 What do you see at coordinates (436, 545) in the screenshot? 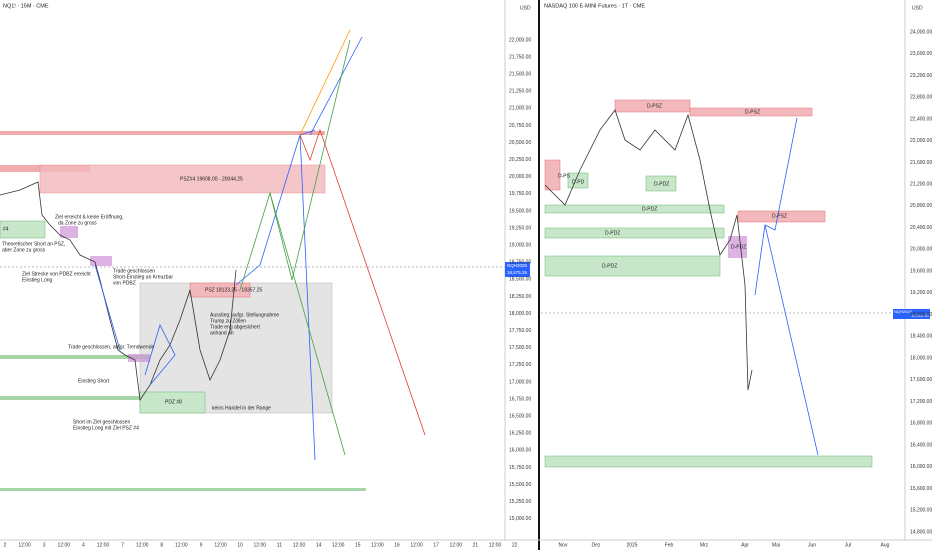
I see `time-axis-label: 17` at bounding box center [436, 545].